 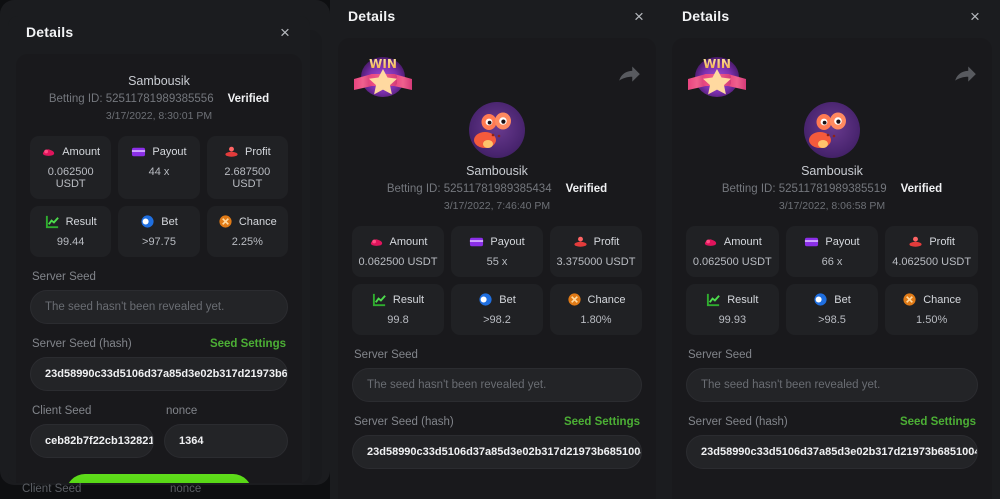 I want to click on background-client-seed-label: Client Seed, so click(x=52, y=489).